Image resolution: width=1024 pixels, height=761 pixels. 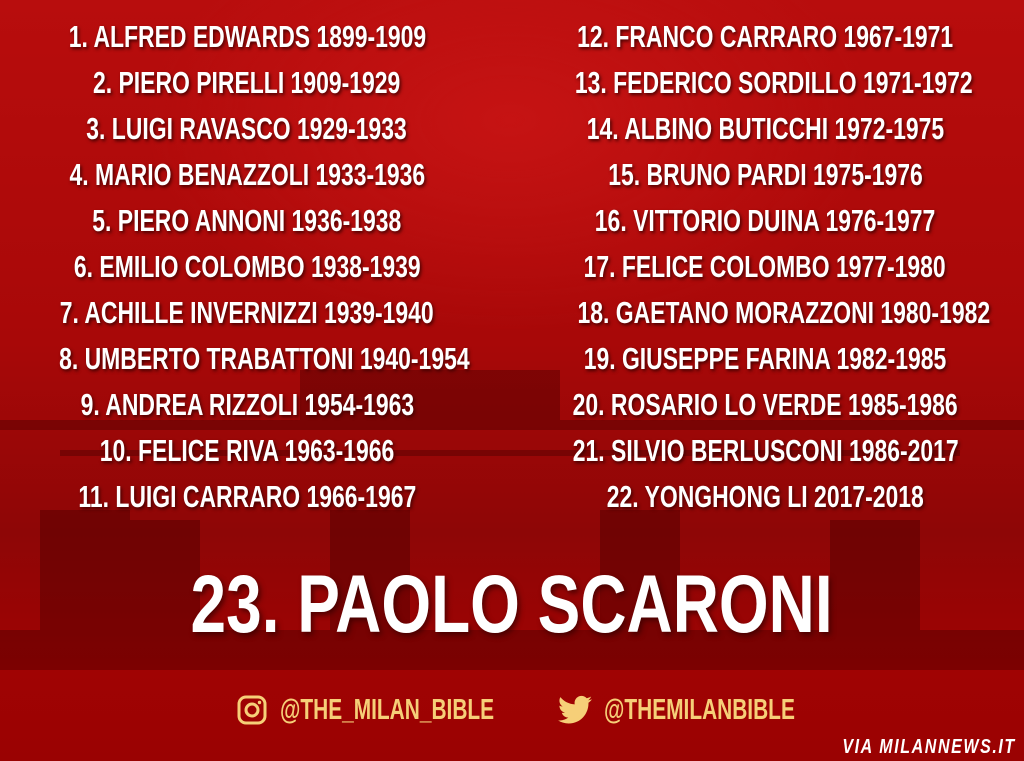 I want to click on president-entry: 9. ANDREA RIZZOLI 1954-1963, so click(x=253, y=405).